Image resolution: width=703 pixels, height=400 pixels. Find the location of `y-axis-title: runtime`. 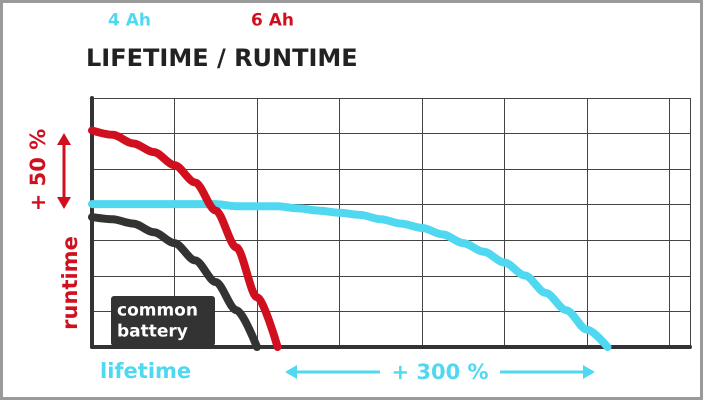

y-axis-title: runtime is located at coordinates (70, 283).